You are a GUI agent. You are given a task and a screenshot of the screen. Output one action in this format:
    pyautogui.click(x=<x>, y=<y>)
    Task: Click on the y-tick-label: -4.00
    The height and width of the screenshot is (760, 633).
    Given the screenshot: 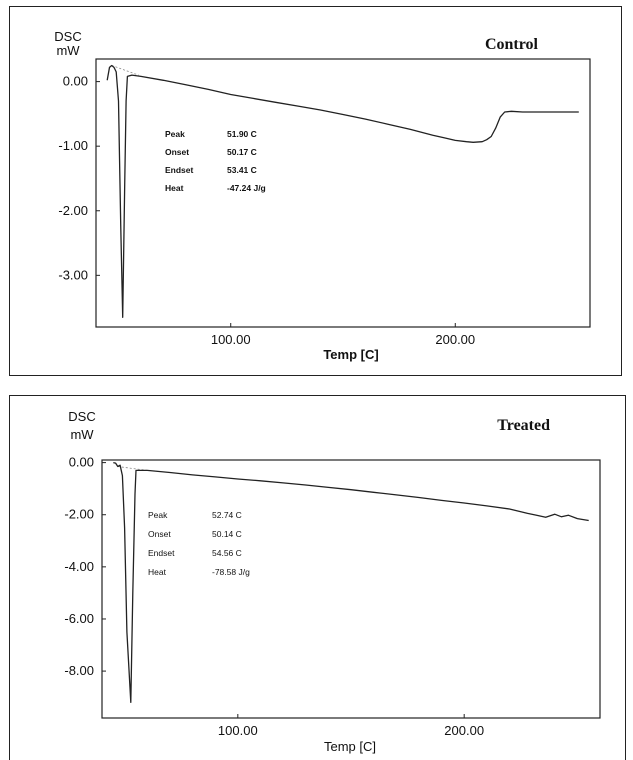 What is the action you would take?
    pyautogui.click(x=79, y=566)
    